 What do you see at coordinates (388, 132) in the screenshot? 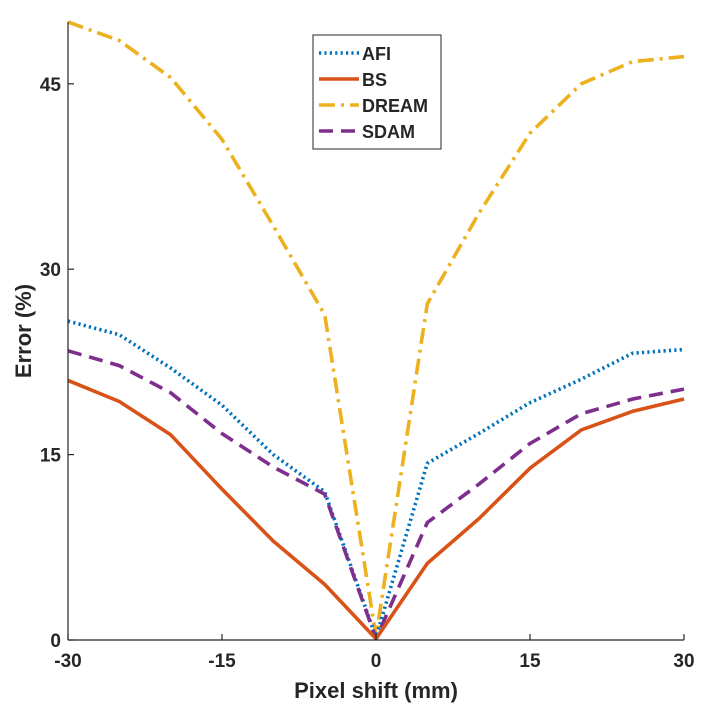
I see `legend-label: SDAM` at bounding box center [388, 132].